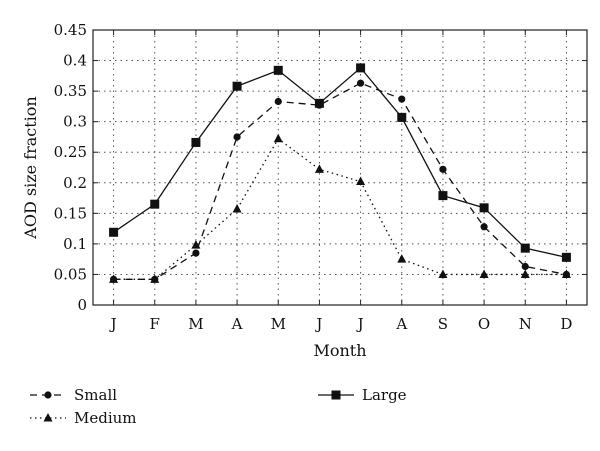 Image resolution: width=600 pixels, height=451 pixels. Describe the element at coordinates (155, 324) in the screenshot. I see `x-tick-label: F` at that location.